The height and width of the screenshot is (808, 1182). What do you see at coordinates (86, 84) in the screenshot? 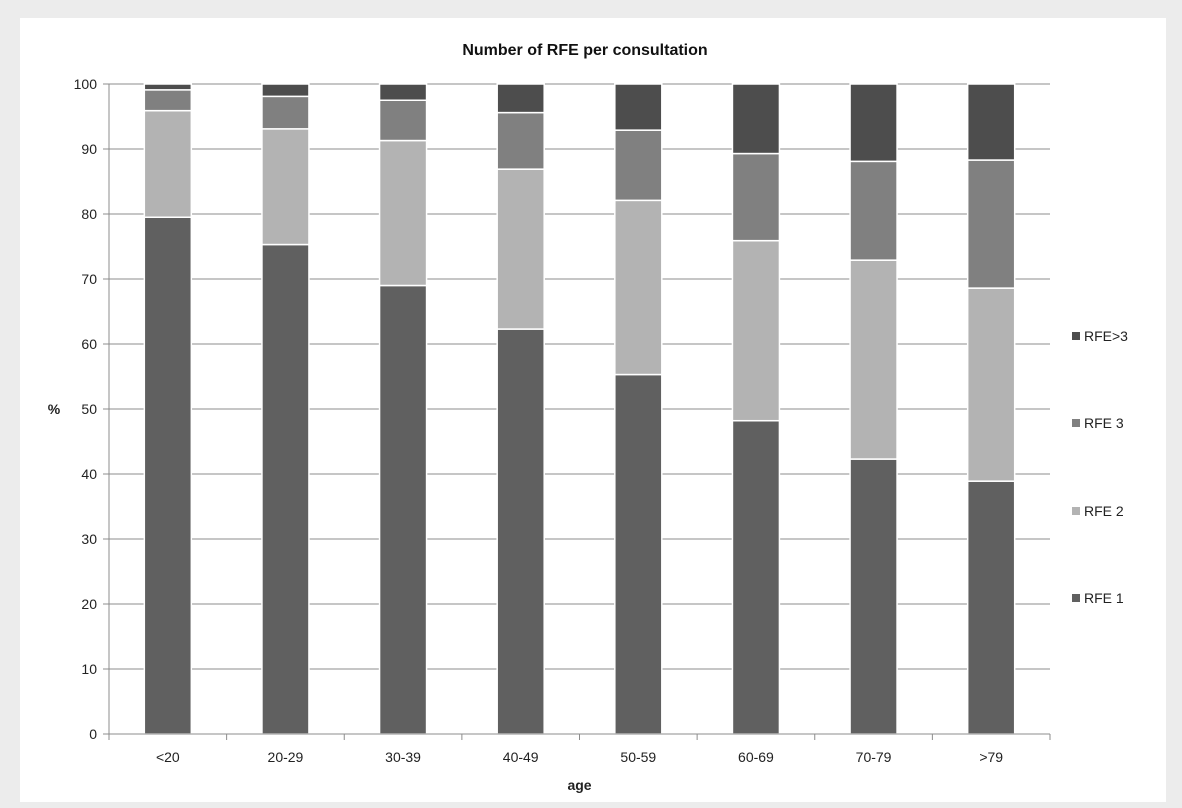
I see `y-tick-label: 100` at bounding box center [86, 84].